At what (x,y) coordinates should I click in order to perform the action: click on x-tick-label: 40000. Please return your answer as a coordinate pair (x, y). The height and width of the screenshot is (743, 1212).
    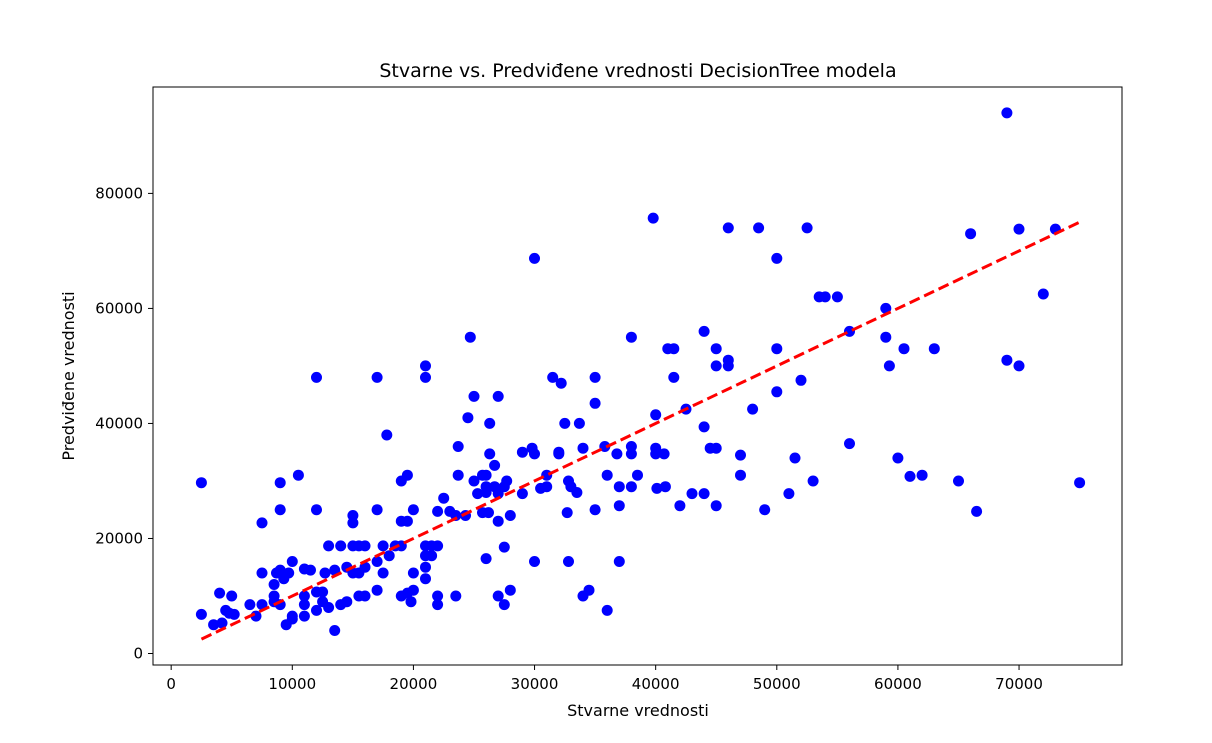
    Looking at the image, I should click on (656, 684).